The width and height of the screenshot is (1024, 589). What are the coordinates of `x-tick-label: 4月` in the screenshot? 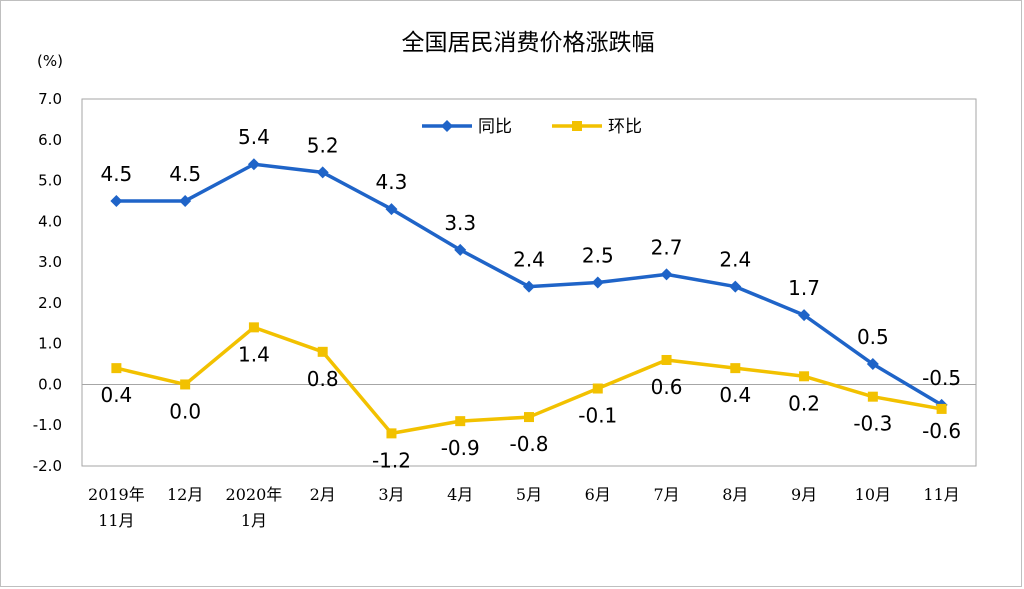 It's located at (460, 494).